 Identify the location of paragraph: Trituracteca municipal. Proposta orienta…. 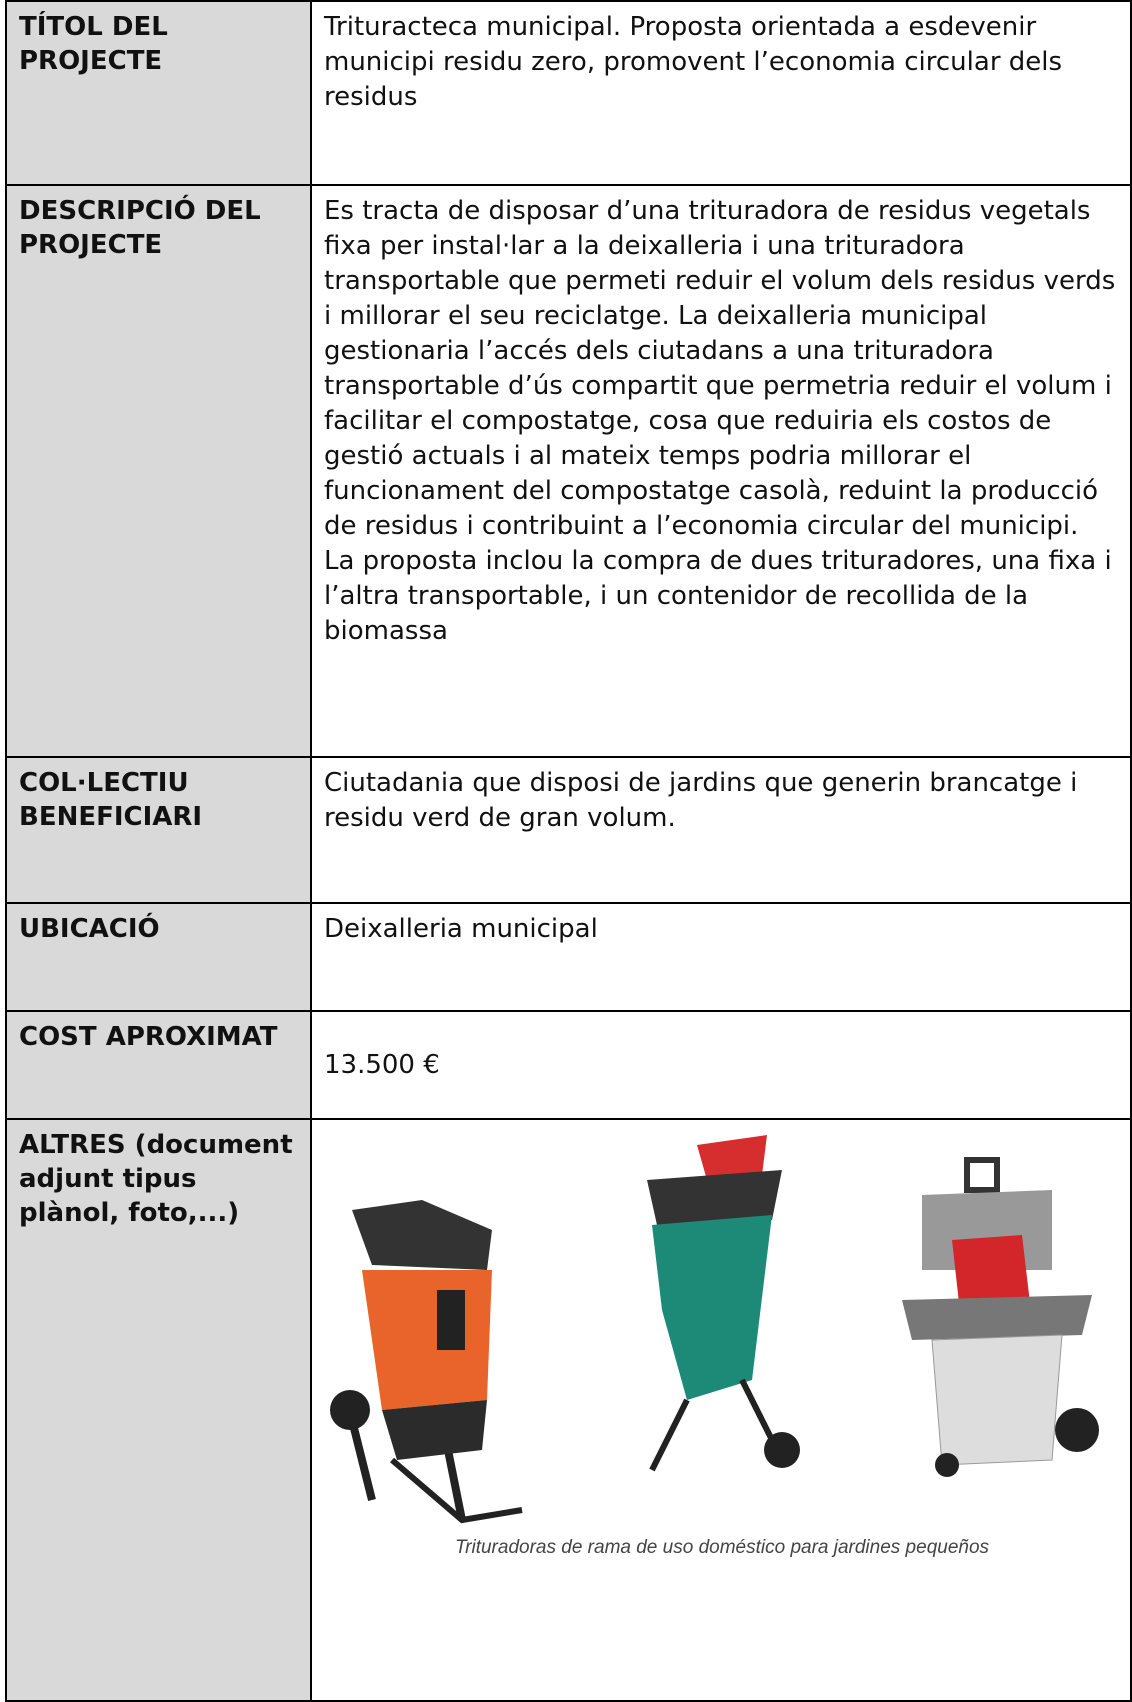
(693, 62).